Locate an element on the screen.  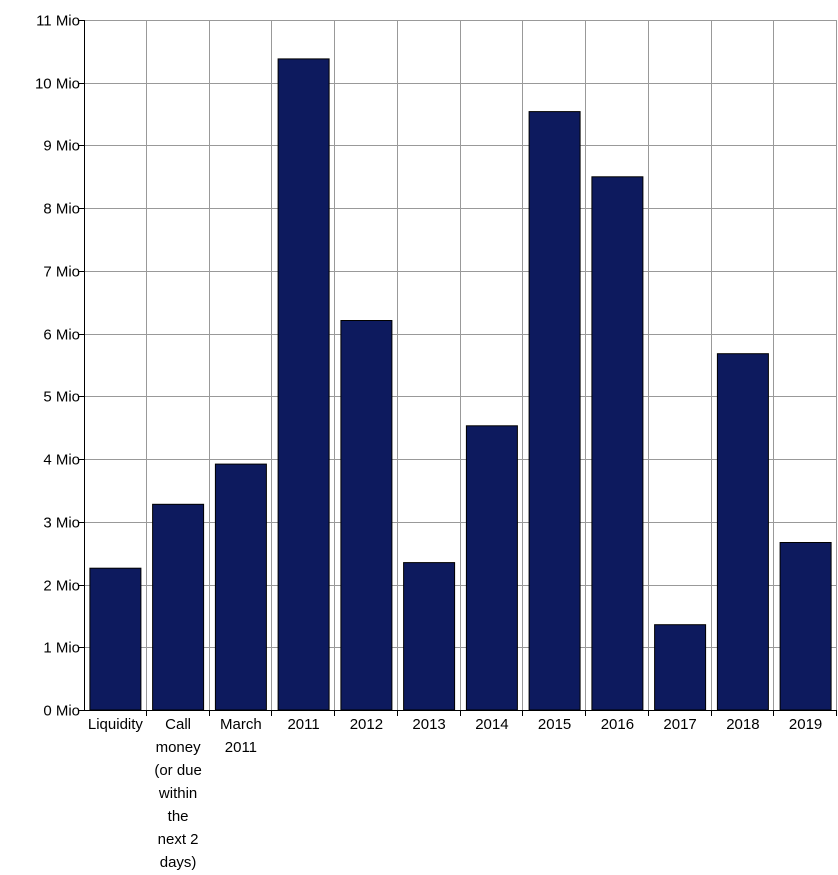
x-tick-label: 2015 is located at coordinates (554, 724).